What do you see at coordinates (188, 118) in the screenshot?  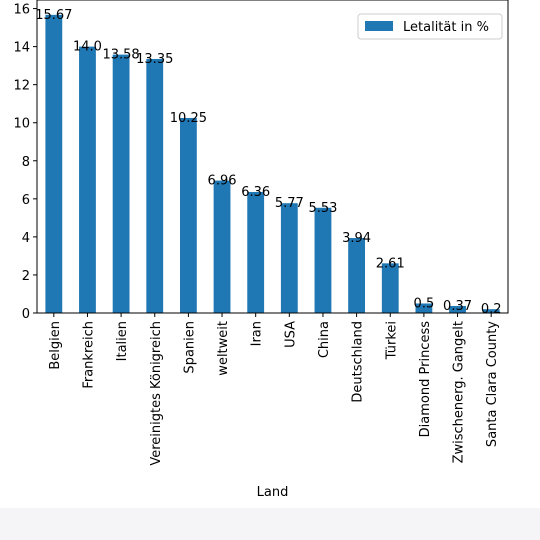 I see `bar-value-label: 10.25` at bounding box center [188, 118].